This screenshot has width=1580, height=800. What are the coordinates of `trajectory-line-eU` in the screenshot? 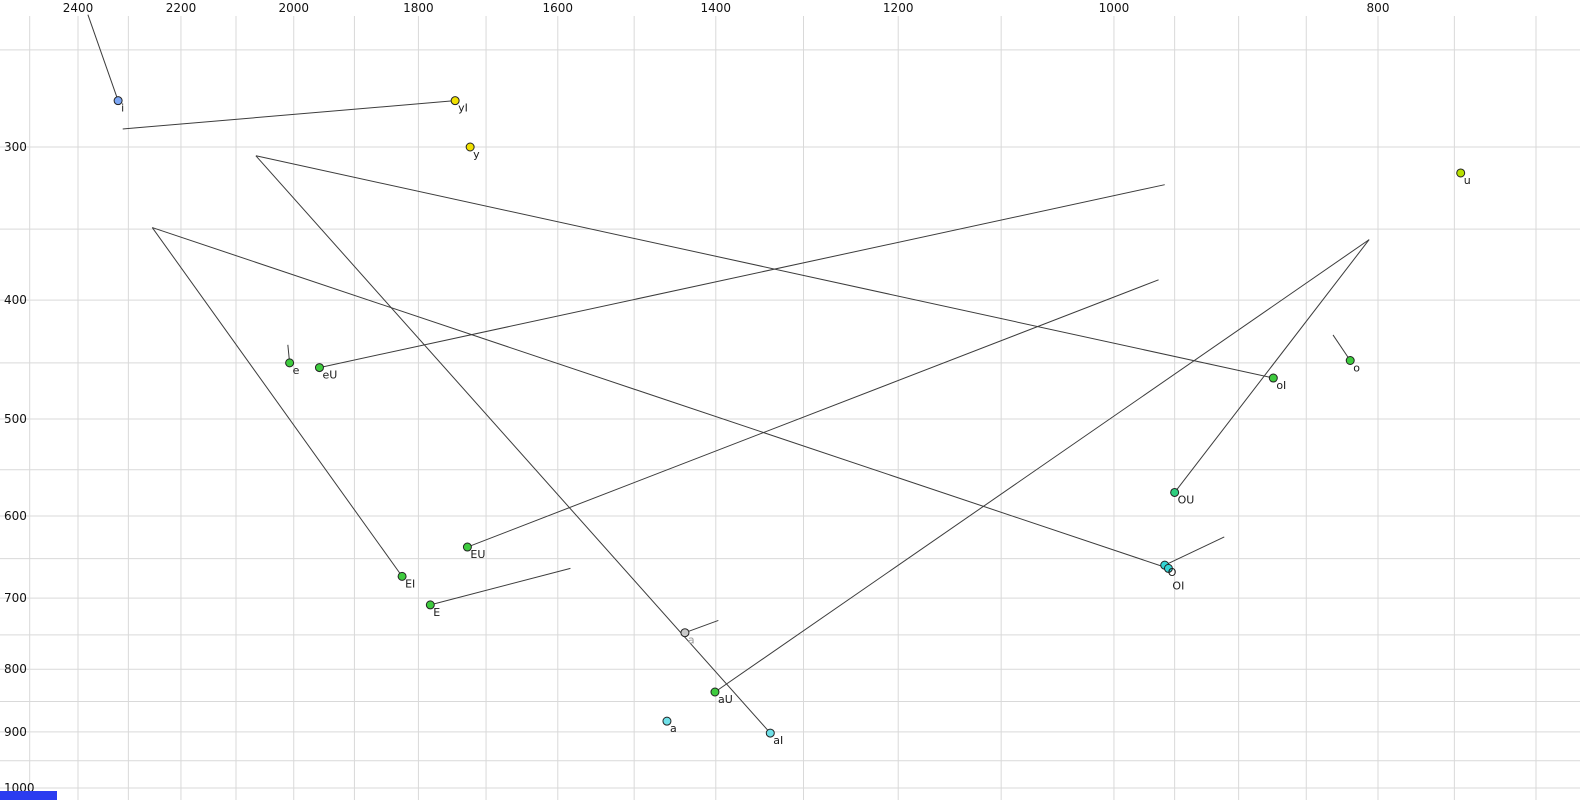 It's located at (742, 276).